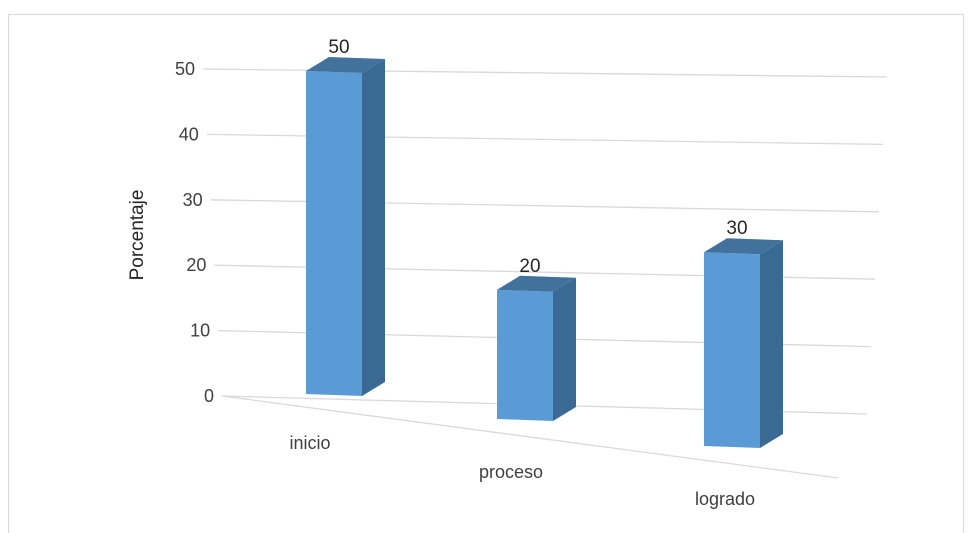 Image resolution: width=977 pixels, height=533 pixels. Describe the element at coordinates (525, 355) in the screenshot. I see `bar-front-proceso` at that location.